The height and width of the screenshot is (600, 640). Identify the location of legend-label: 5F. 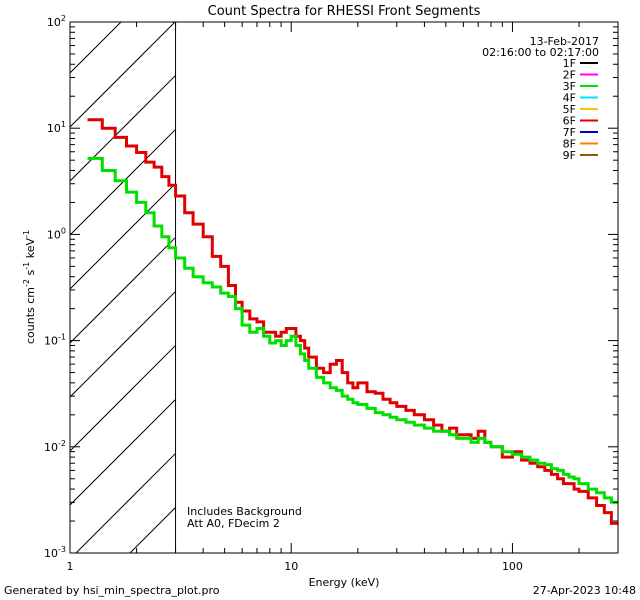
(569, 109).